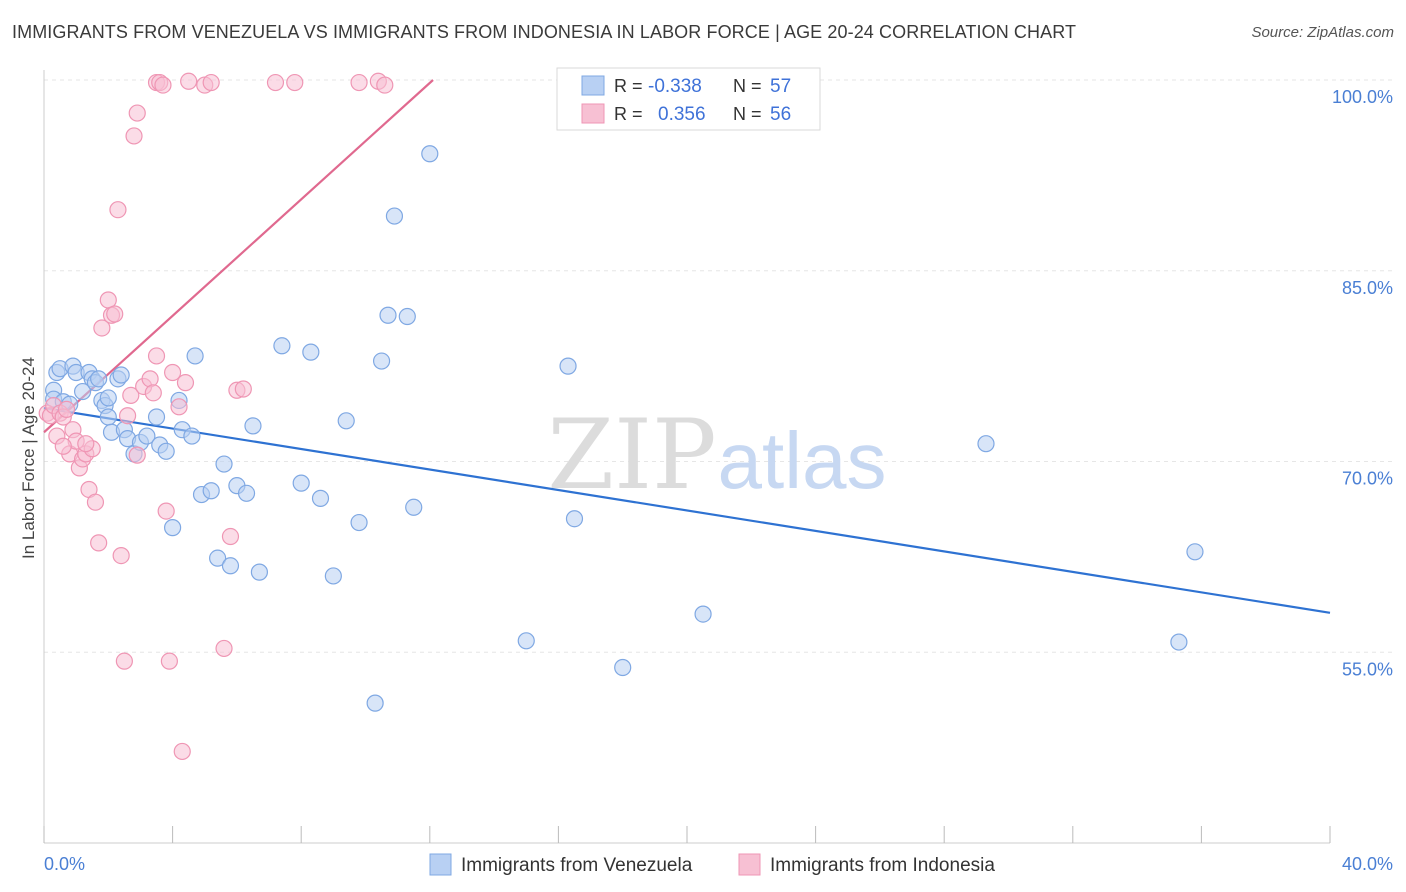 The width and height of the screenshot is (1406, 892). What do you see at coordinates (1367, 288) in the screenshot?
I see `y-tick-label-2: 85.0%` at bounding box center [1367, 288].